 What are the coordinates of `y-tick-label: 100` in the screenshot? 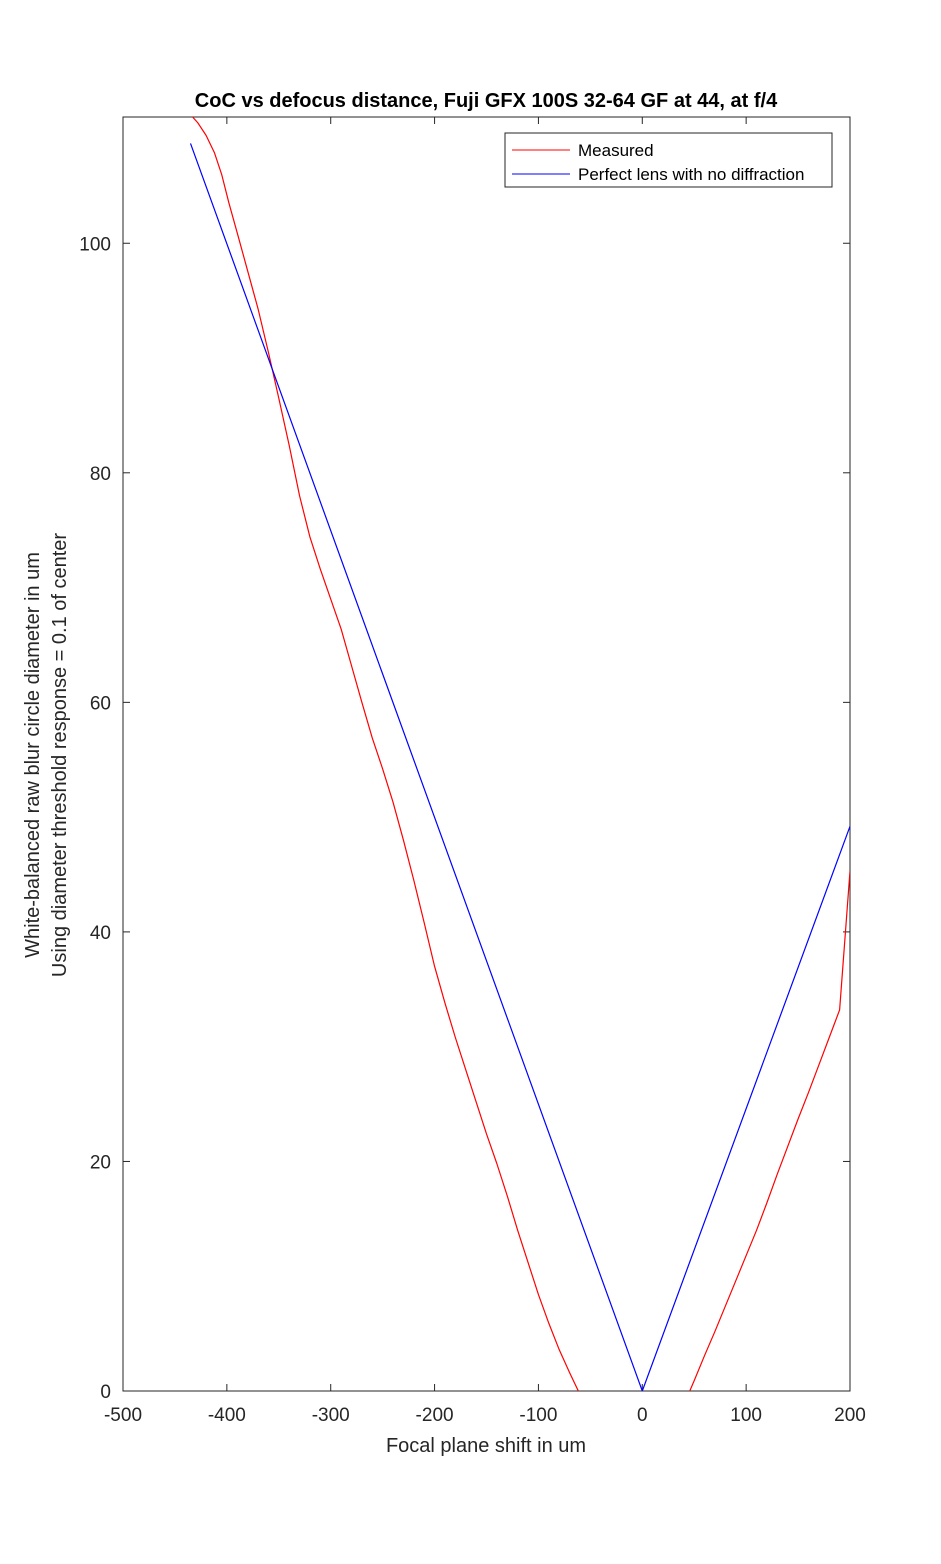 It's located at (95, 244).